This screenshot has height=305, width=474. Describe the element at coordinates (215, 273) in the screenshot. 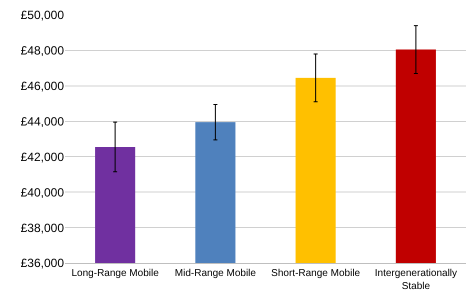

I see `x-tick-label: Mid-Range Mobile` at that location.